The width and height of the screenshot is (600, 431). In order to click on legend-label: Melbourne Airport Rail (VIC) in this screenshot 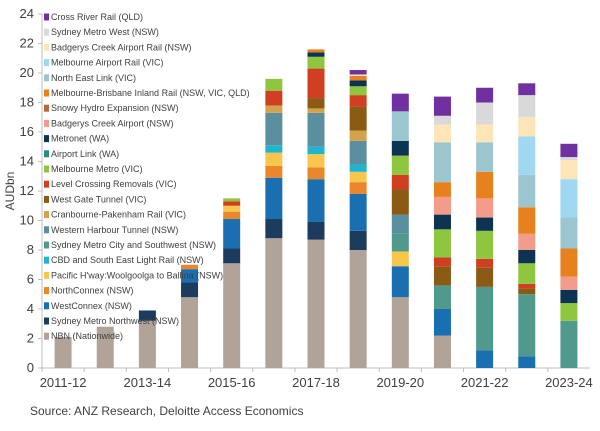, I will do `click(107, 63)`.